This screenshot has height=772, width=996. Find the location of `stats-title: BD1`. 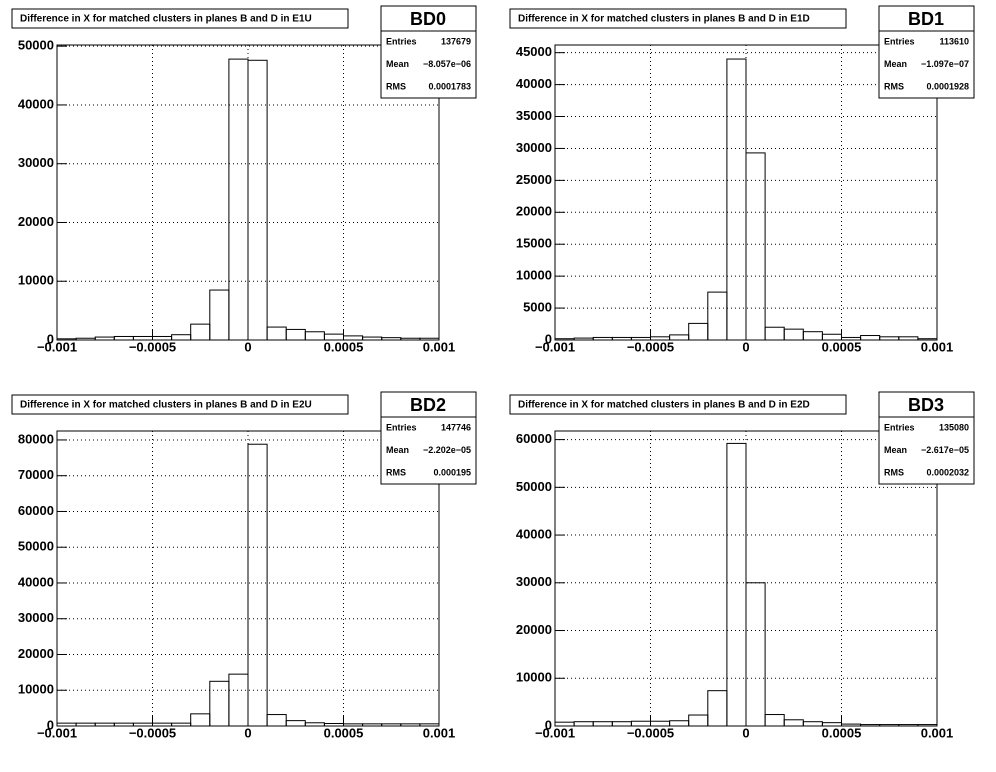

stats-title: BD1 is located at coordinates (926, 19).